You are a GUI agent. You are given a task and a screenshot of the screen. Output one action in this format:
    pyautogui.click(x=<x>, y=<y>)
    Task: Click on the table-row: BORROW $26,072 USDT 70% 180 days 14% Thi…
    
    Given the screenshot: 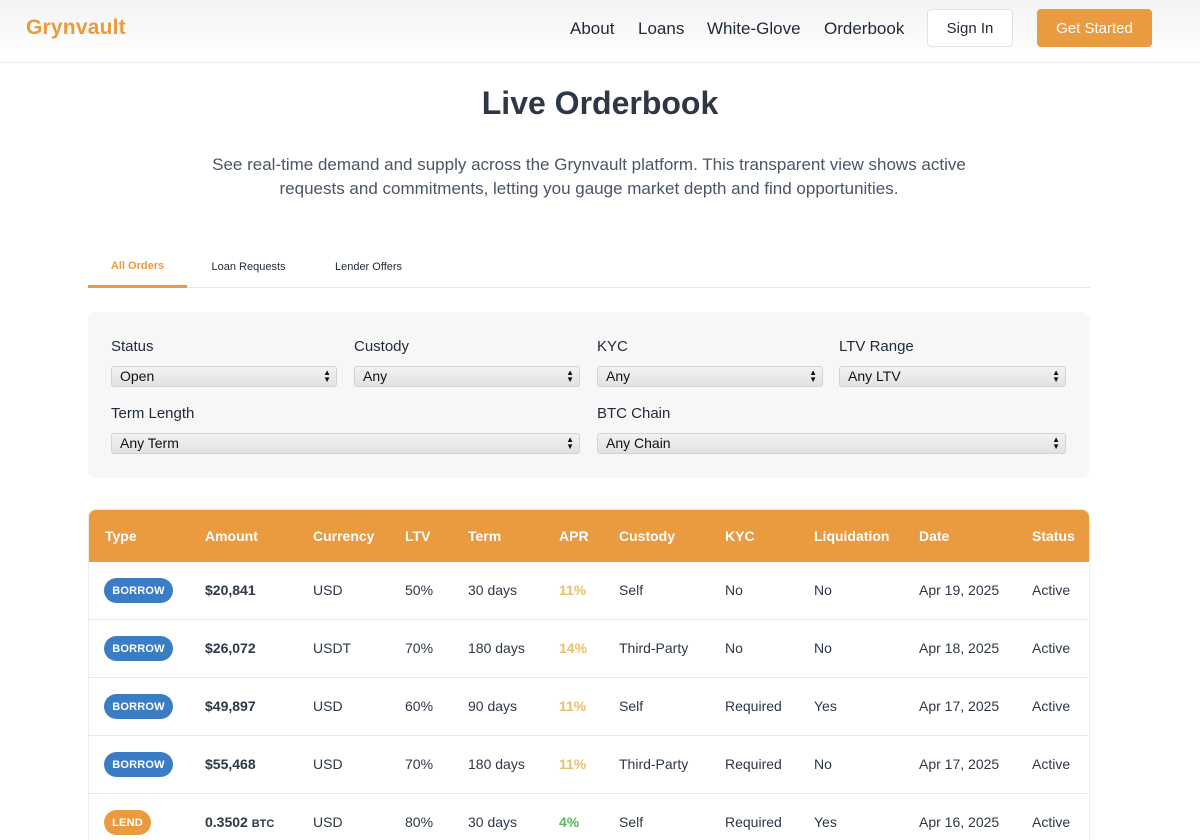 What is the action you would take?
    pyautogui.click(x=589, y=649)
    